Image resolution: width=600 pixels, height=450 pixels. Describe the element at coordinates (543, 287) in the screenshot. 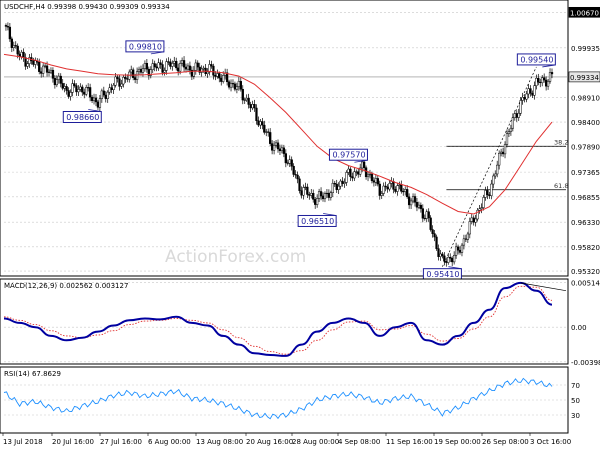

I see `macd-trend-line` at that location.